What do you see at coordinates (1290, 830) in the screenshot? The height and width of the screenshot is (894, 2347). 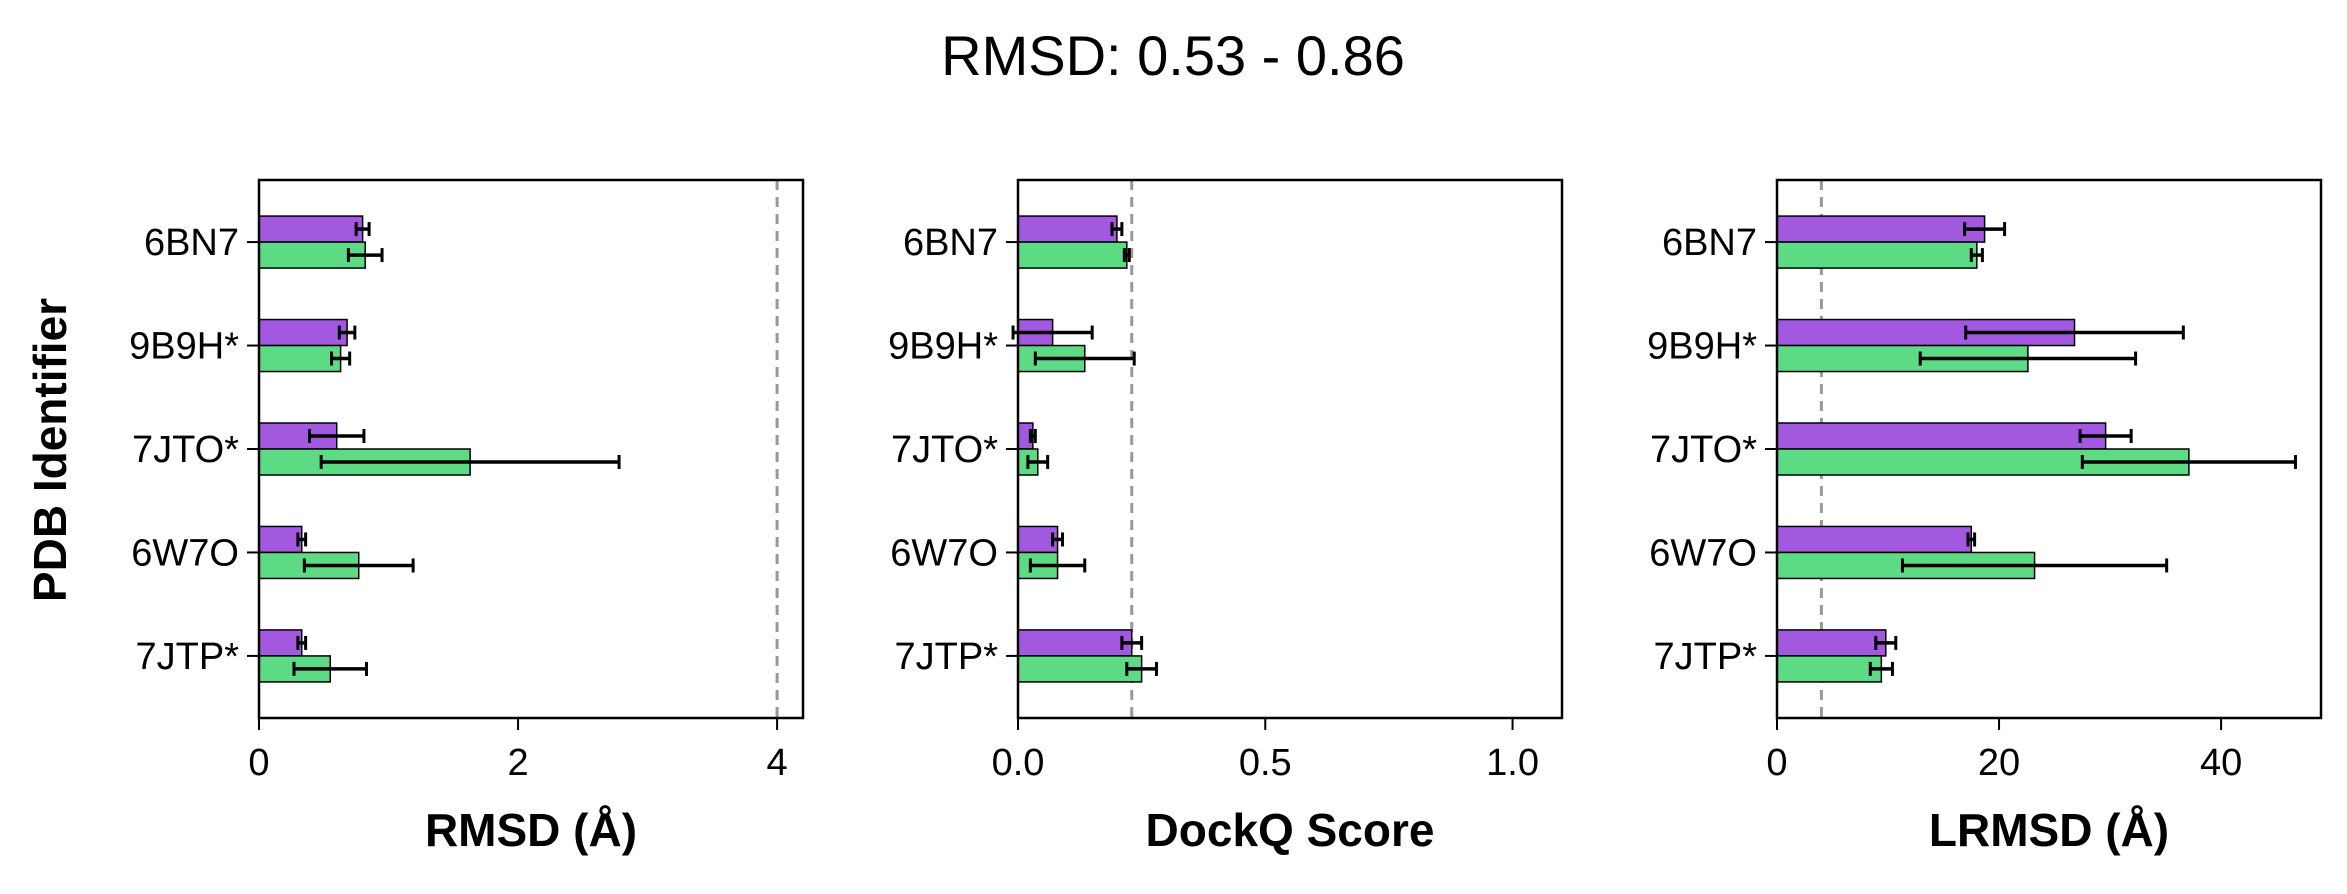 I see `x-axis-label: DockQ Score` at bounding box center [1290, 830].